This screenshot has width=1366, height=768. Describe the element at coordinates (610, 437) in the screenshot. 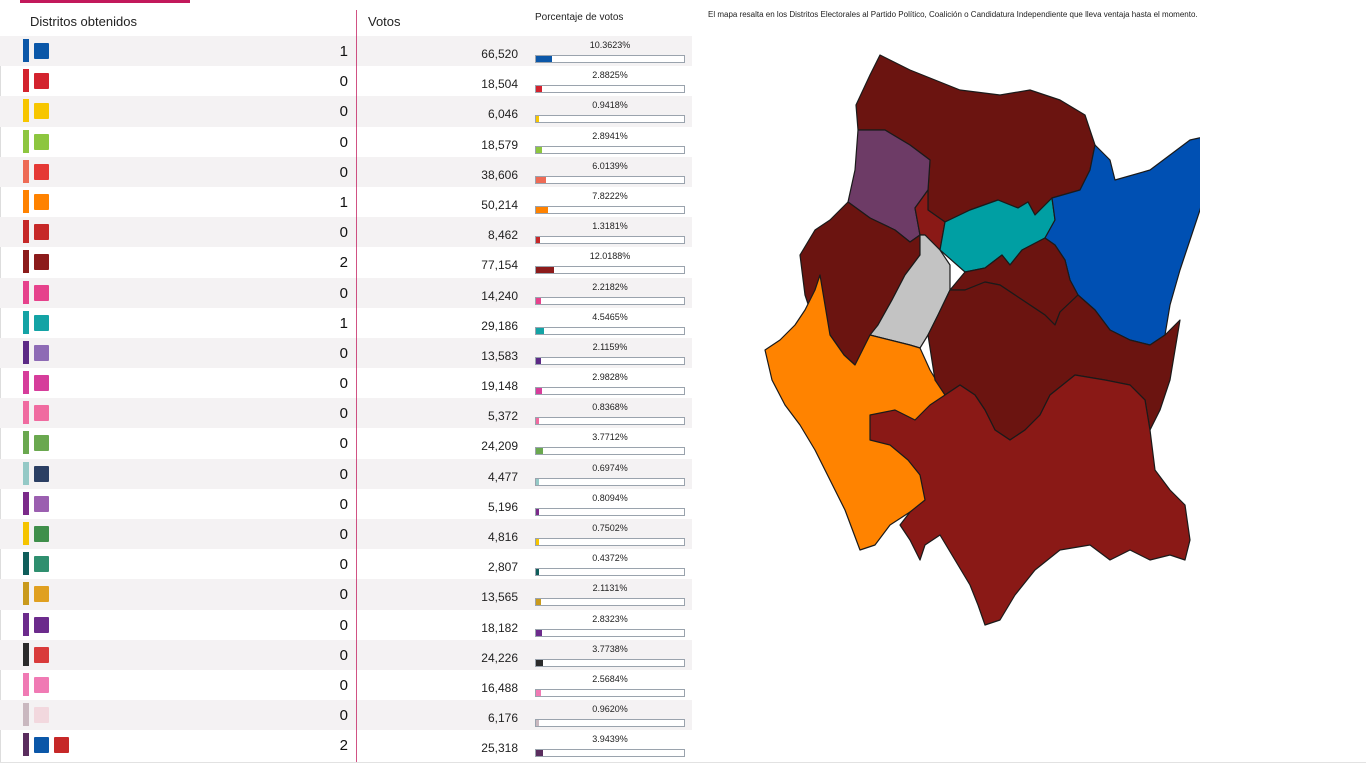

I see `percentage-label: 3.7712%` at that location.